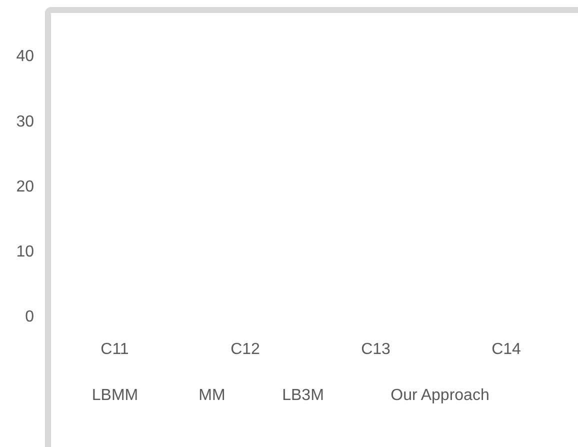 The image size is (578, 447). What do you see at coordinates (29, 317) in the screenshot?
I see `y-tick-label: 0` at bounding box center [29, 317].